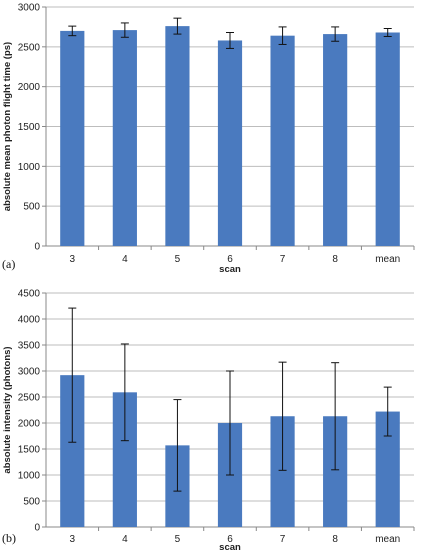  I want to click on bar-mean, so click(387, 139).